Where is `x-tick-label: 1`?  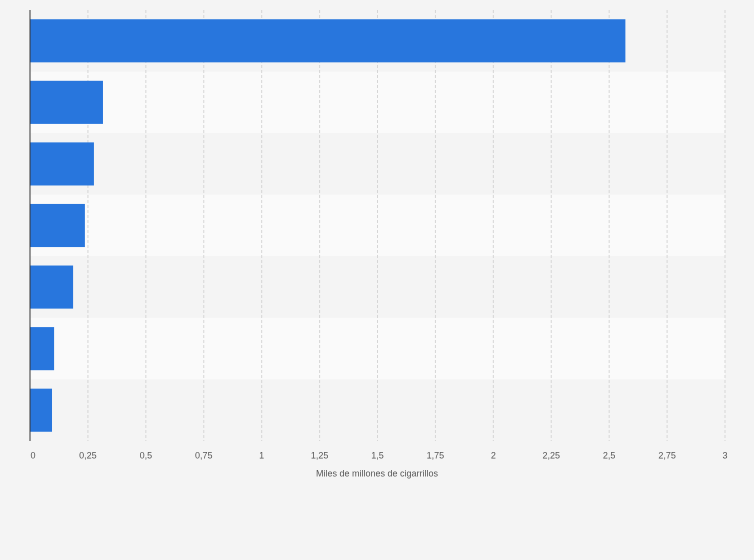
x-tick-label: 1 is located at coordinates (261, 455).